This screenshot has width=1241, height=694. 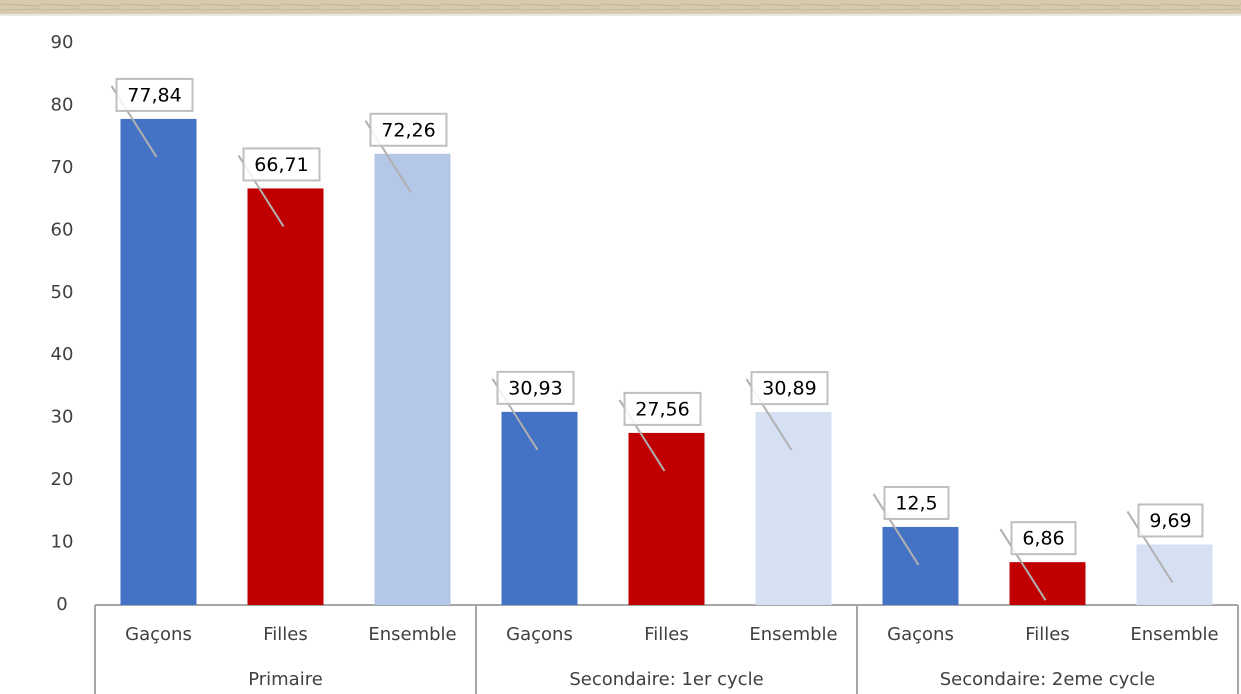 I want to click on value-label: 9,69, so click(x=1170, y=521).